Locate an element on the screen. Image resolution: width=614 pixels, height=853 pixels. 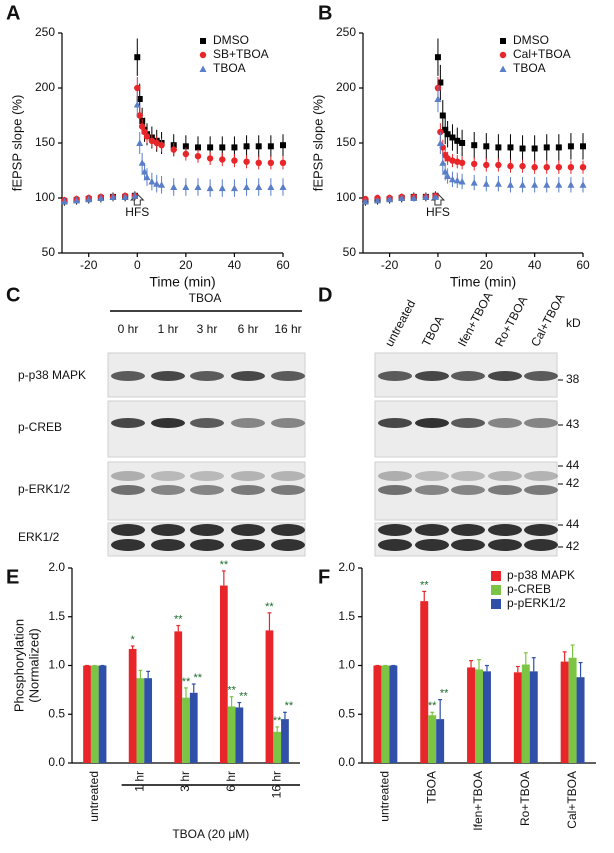
y-tick-label: 1.0 is located at coordinates (346, 665).